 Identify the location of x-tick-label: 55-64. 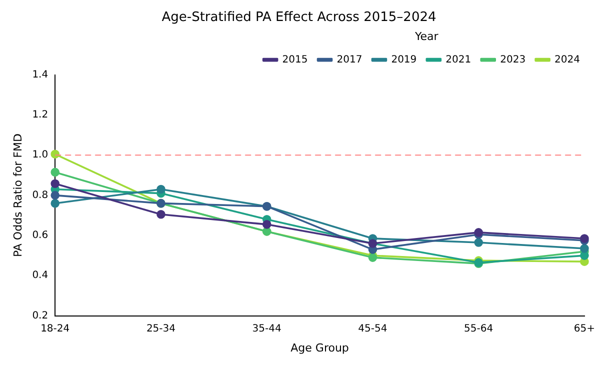
(479, 328).